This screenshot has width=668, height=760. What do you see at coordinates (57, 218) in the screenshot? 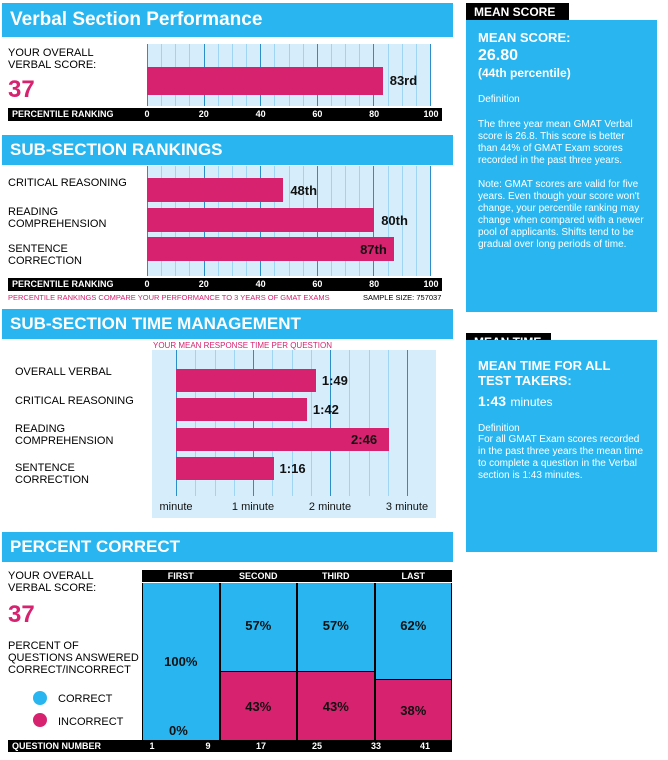
I see `subsection-row-label: READING COMPREHENSION` at bounding box center [57, 218].